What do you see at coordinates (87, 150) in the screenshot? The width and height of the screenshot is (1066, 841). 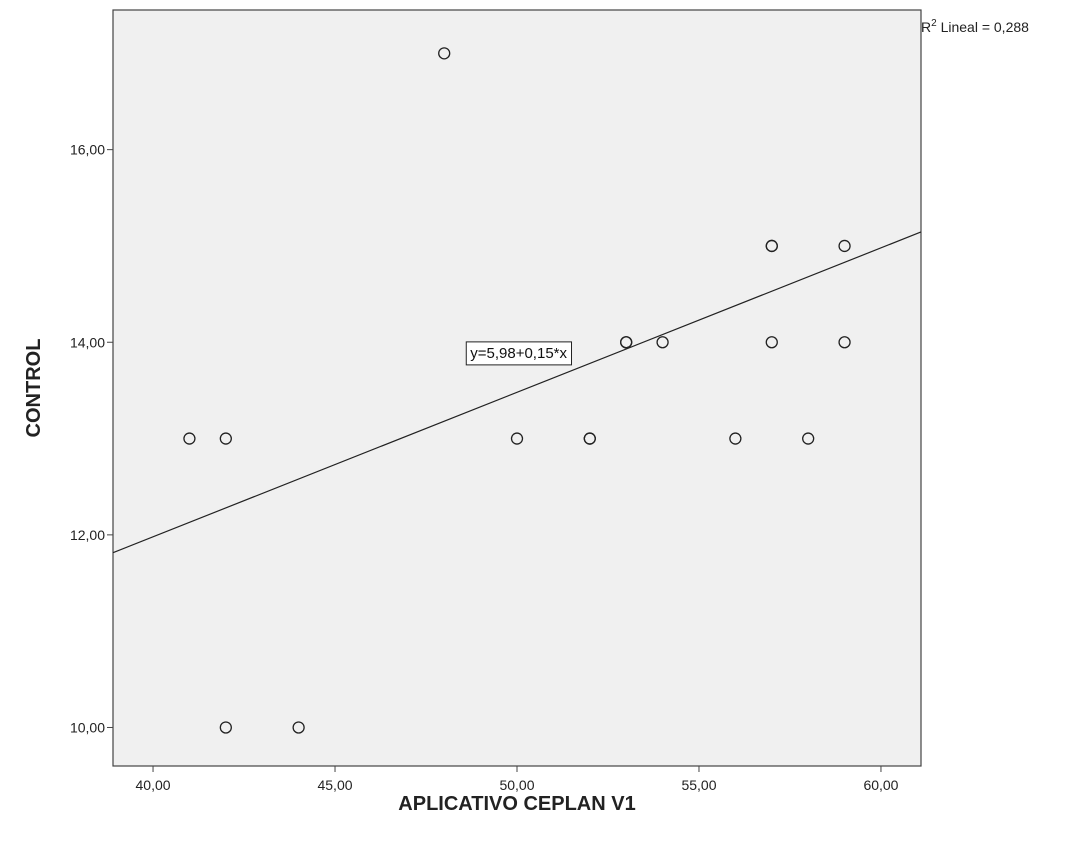 I see `y-tick-label: 16,00` at bounding box center [87, 150].